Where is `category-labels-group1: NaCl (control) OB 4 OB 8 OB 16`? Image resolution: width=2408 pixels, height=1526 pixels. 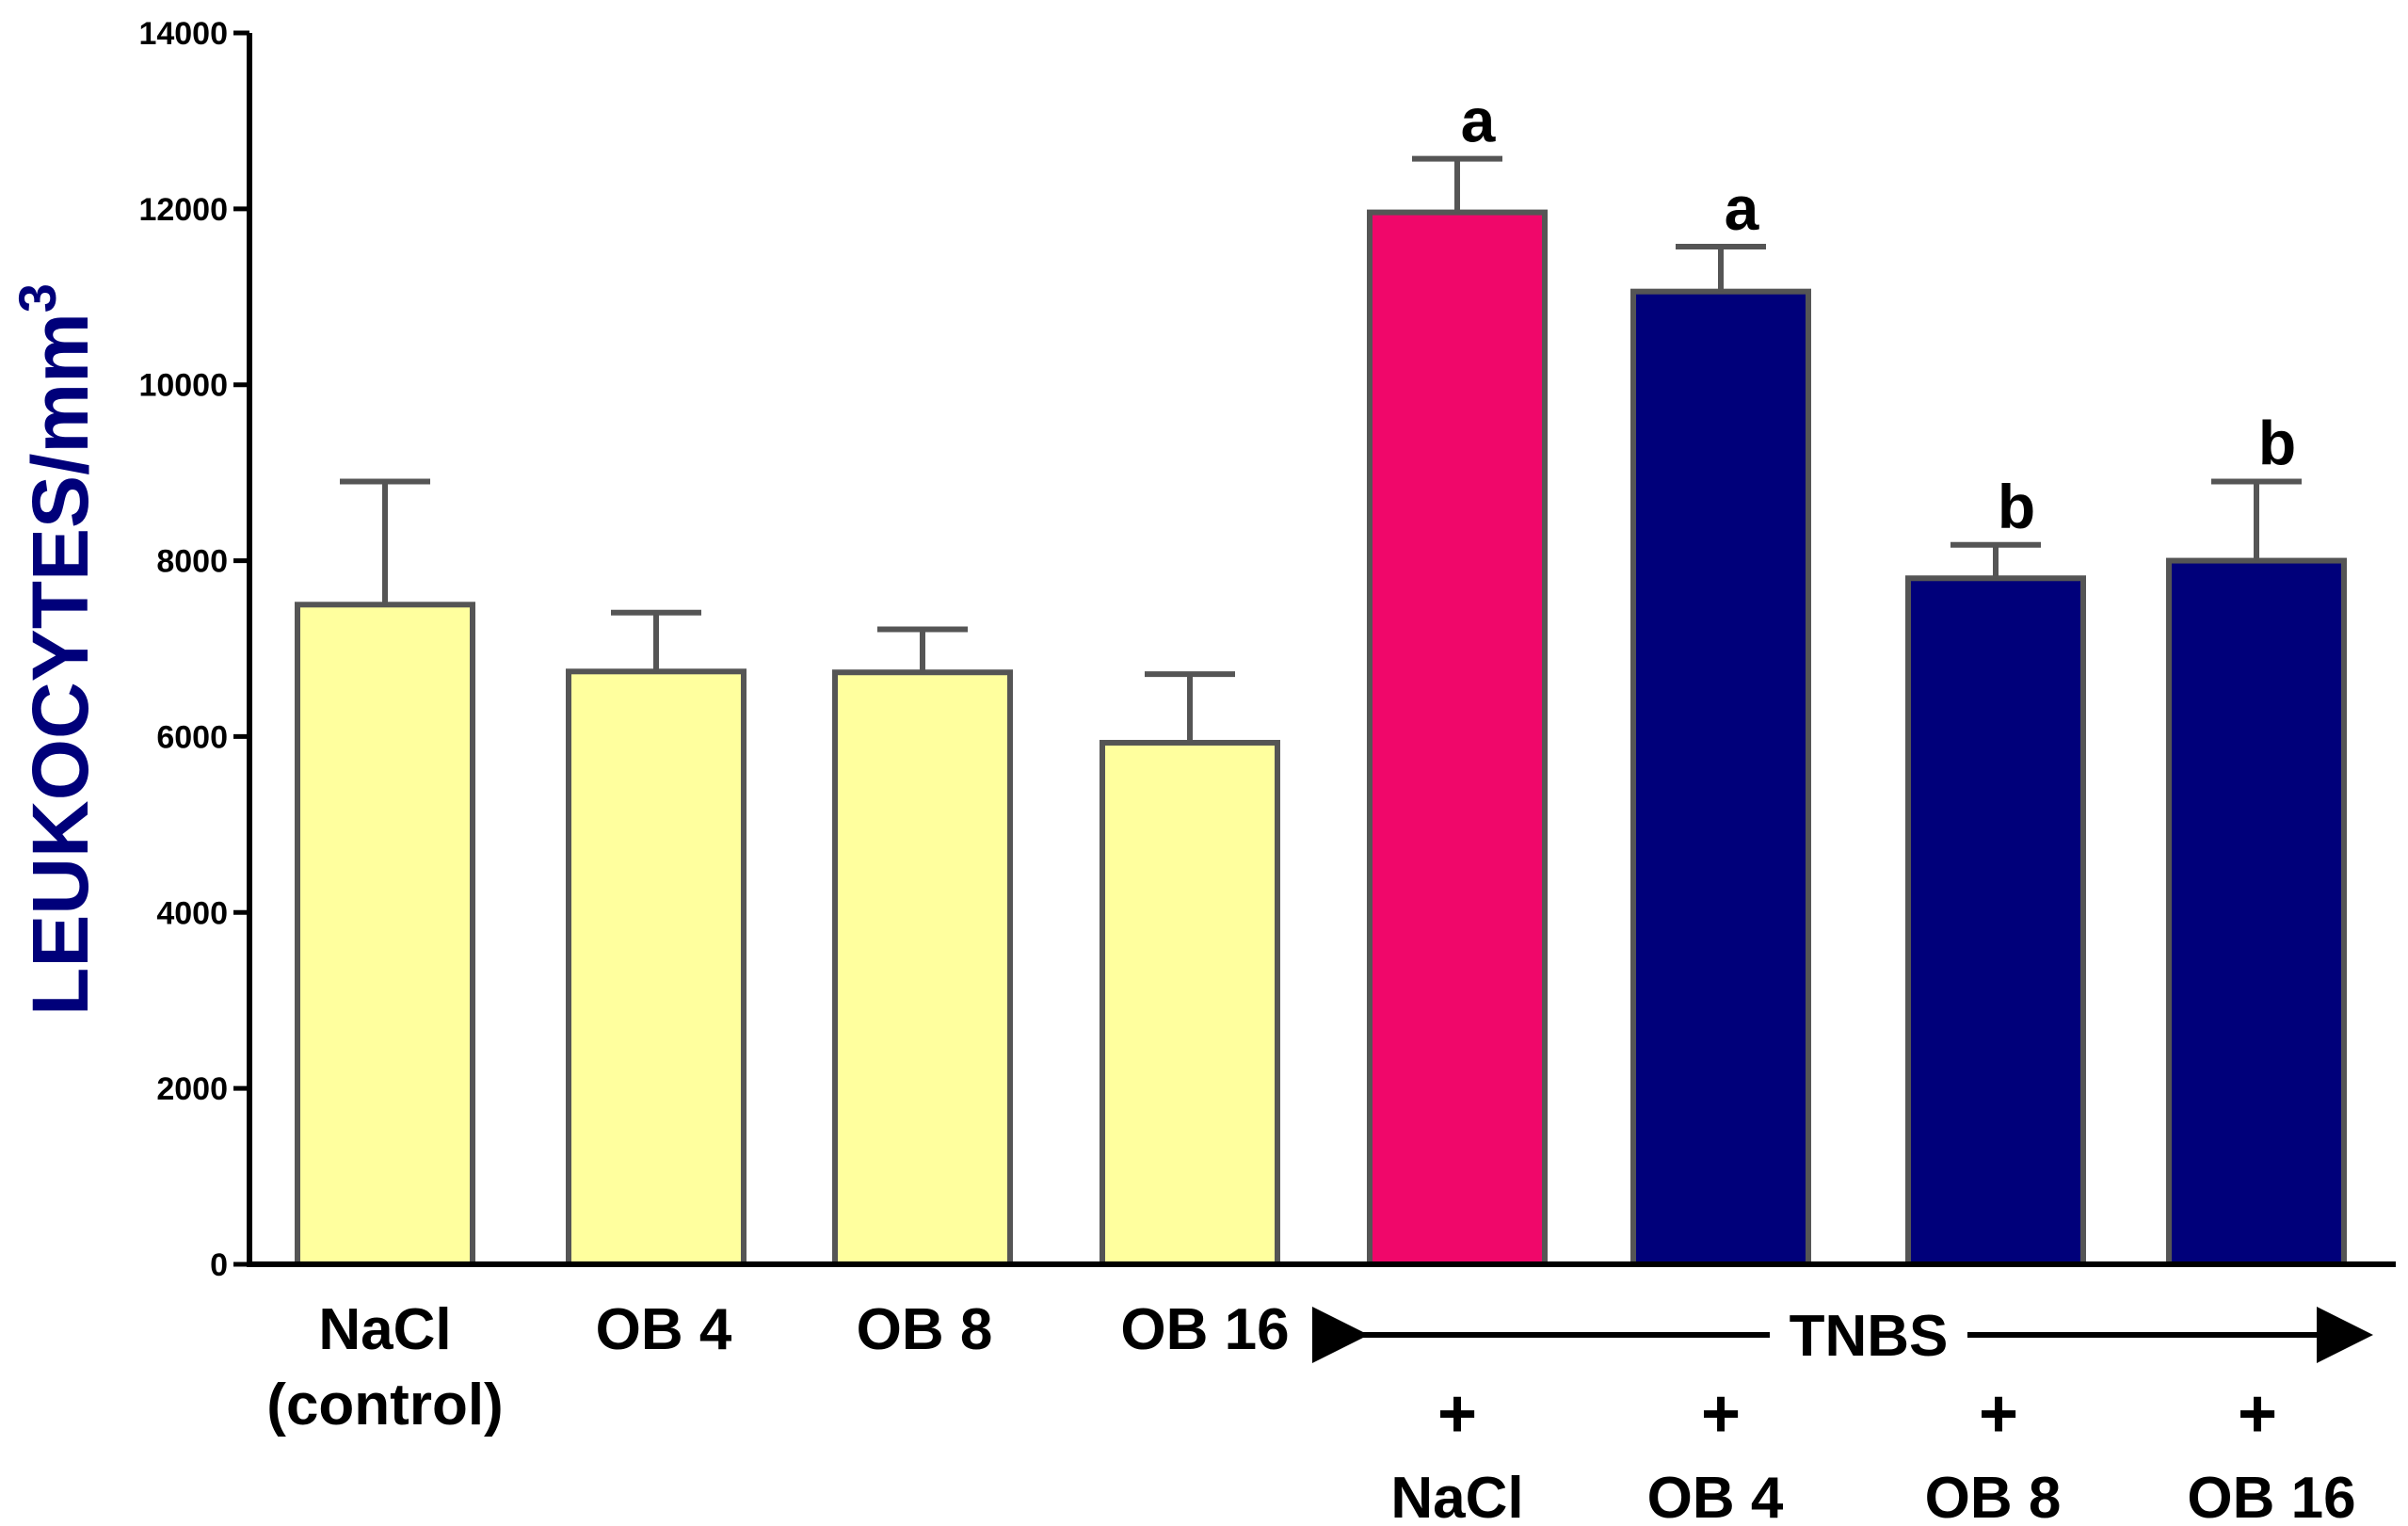 category-labels-group1: NaCl (control) OB 4 OB 8 OB 16 is located at coordinates (778, 1368).